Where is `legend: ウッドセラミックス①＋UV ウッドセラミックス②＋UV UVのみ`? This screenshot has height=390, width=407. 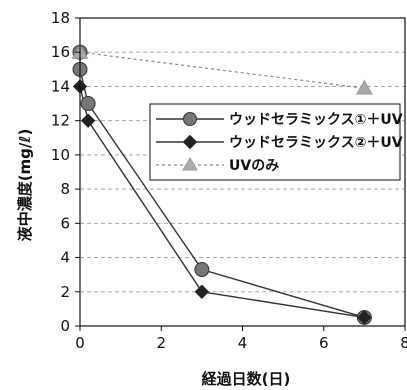
legend: ウッドセラミックス①＋UV ウッドセラミックス②＋UV UVのみ is located at coordinates (276, 142).